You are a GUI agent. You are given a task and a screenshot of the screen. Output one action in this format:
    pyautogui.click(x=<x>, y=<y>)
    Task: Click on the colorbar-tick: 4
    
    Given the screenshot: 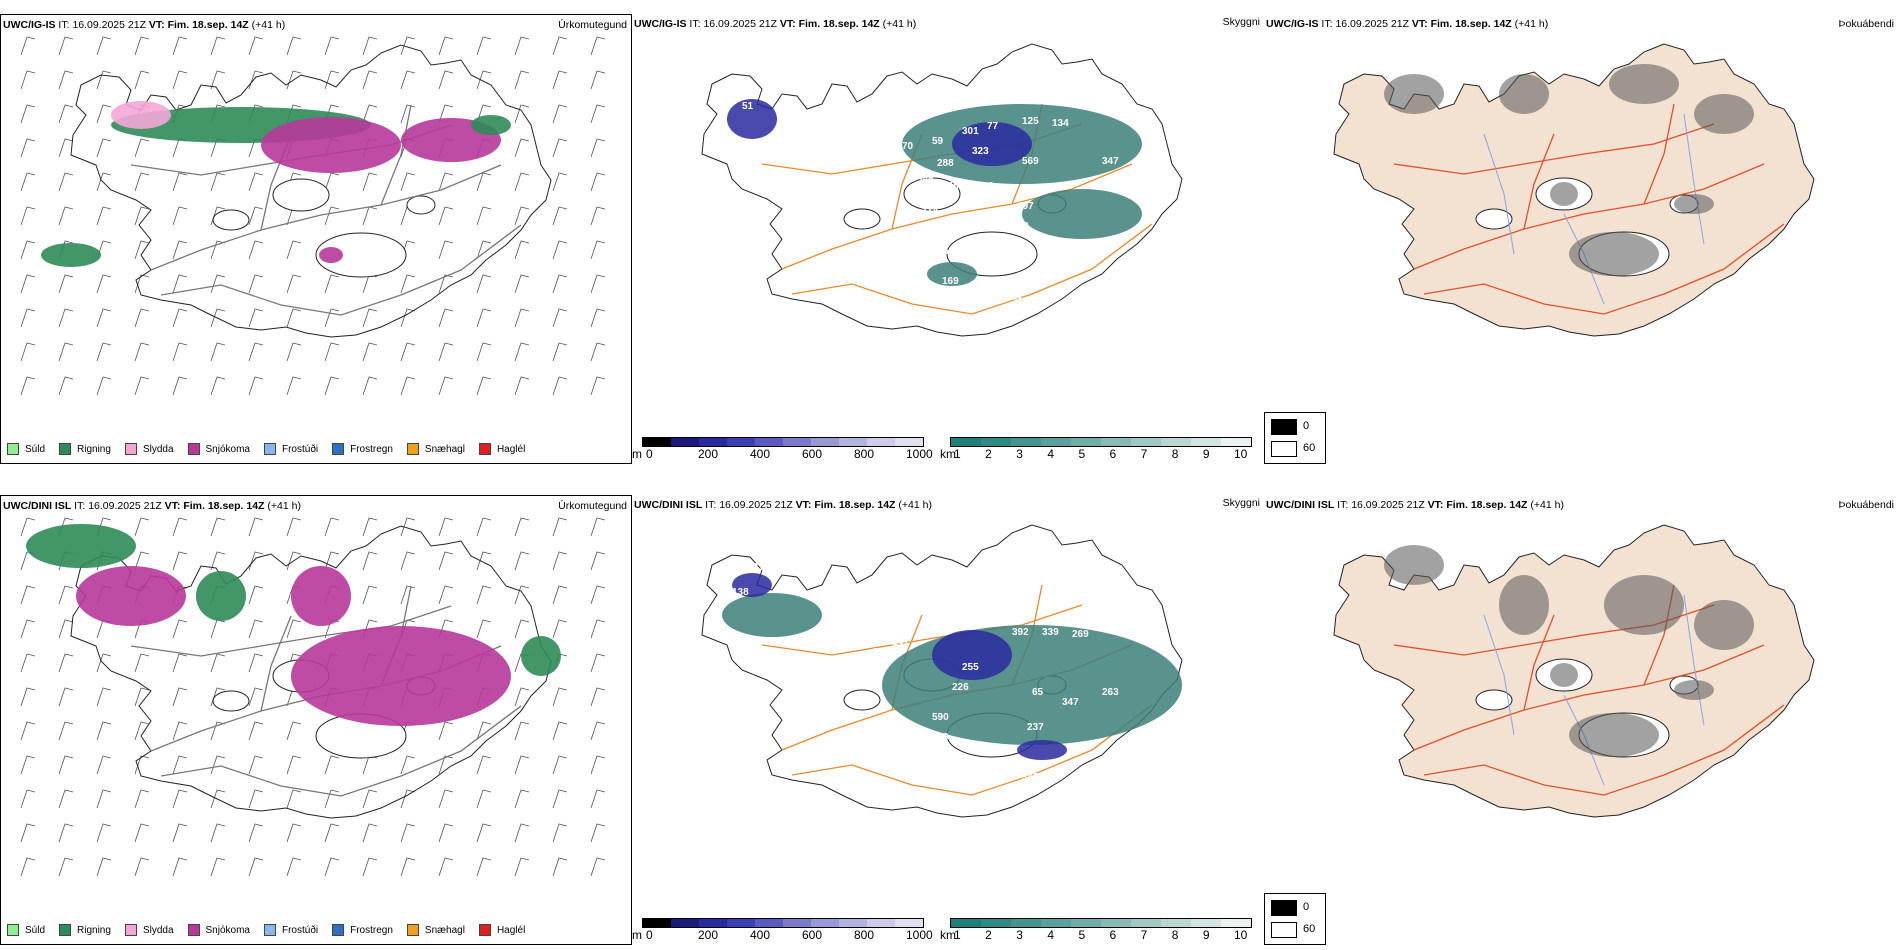 What is the action you would take?
    pyautogui.click(x=1051, y=935)
    